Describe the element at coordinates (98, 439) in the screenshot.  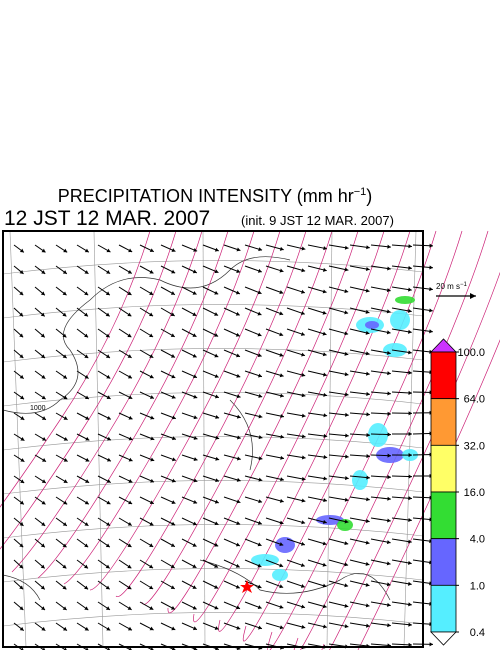
I see `longitude-line` at that location.